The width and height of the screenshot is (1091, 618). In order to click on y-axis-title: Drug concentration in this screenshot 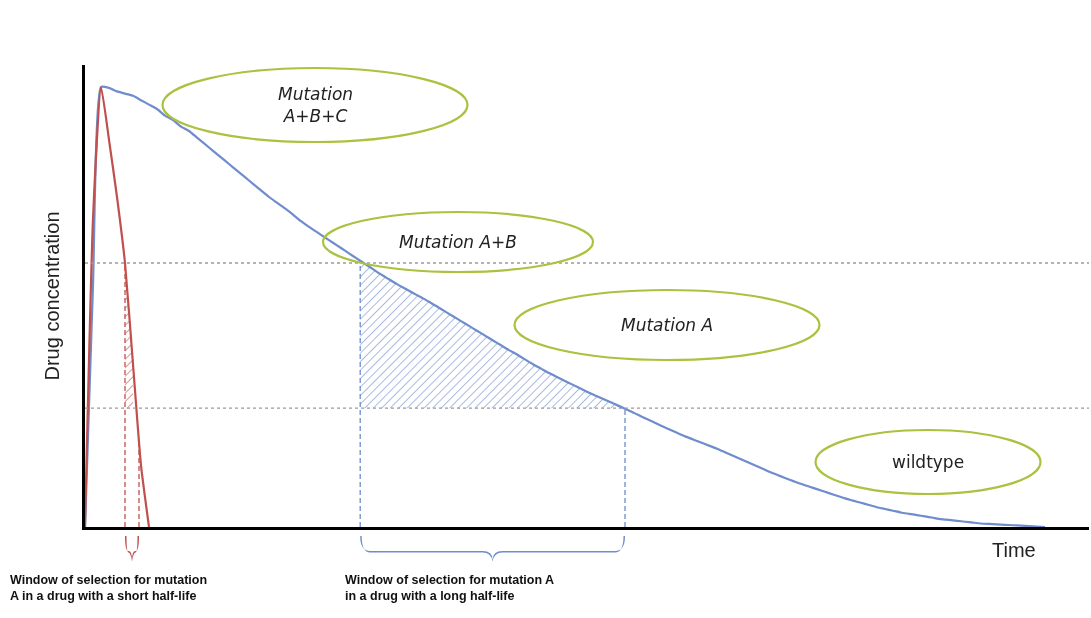, I will do `click(51, 296)`.